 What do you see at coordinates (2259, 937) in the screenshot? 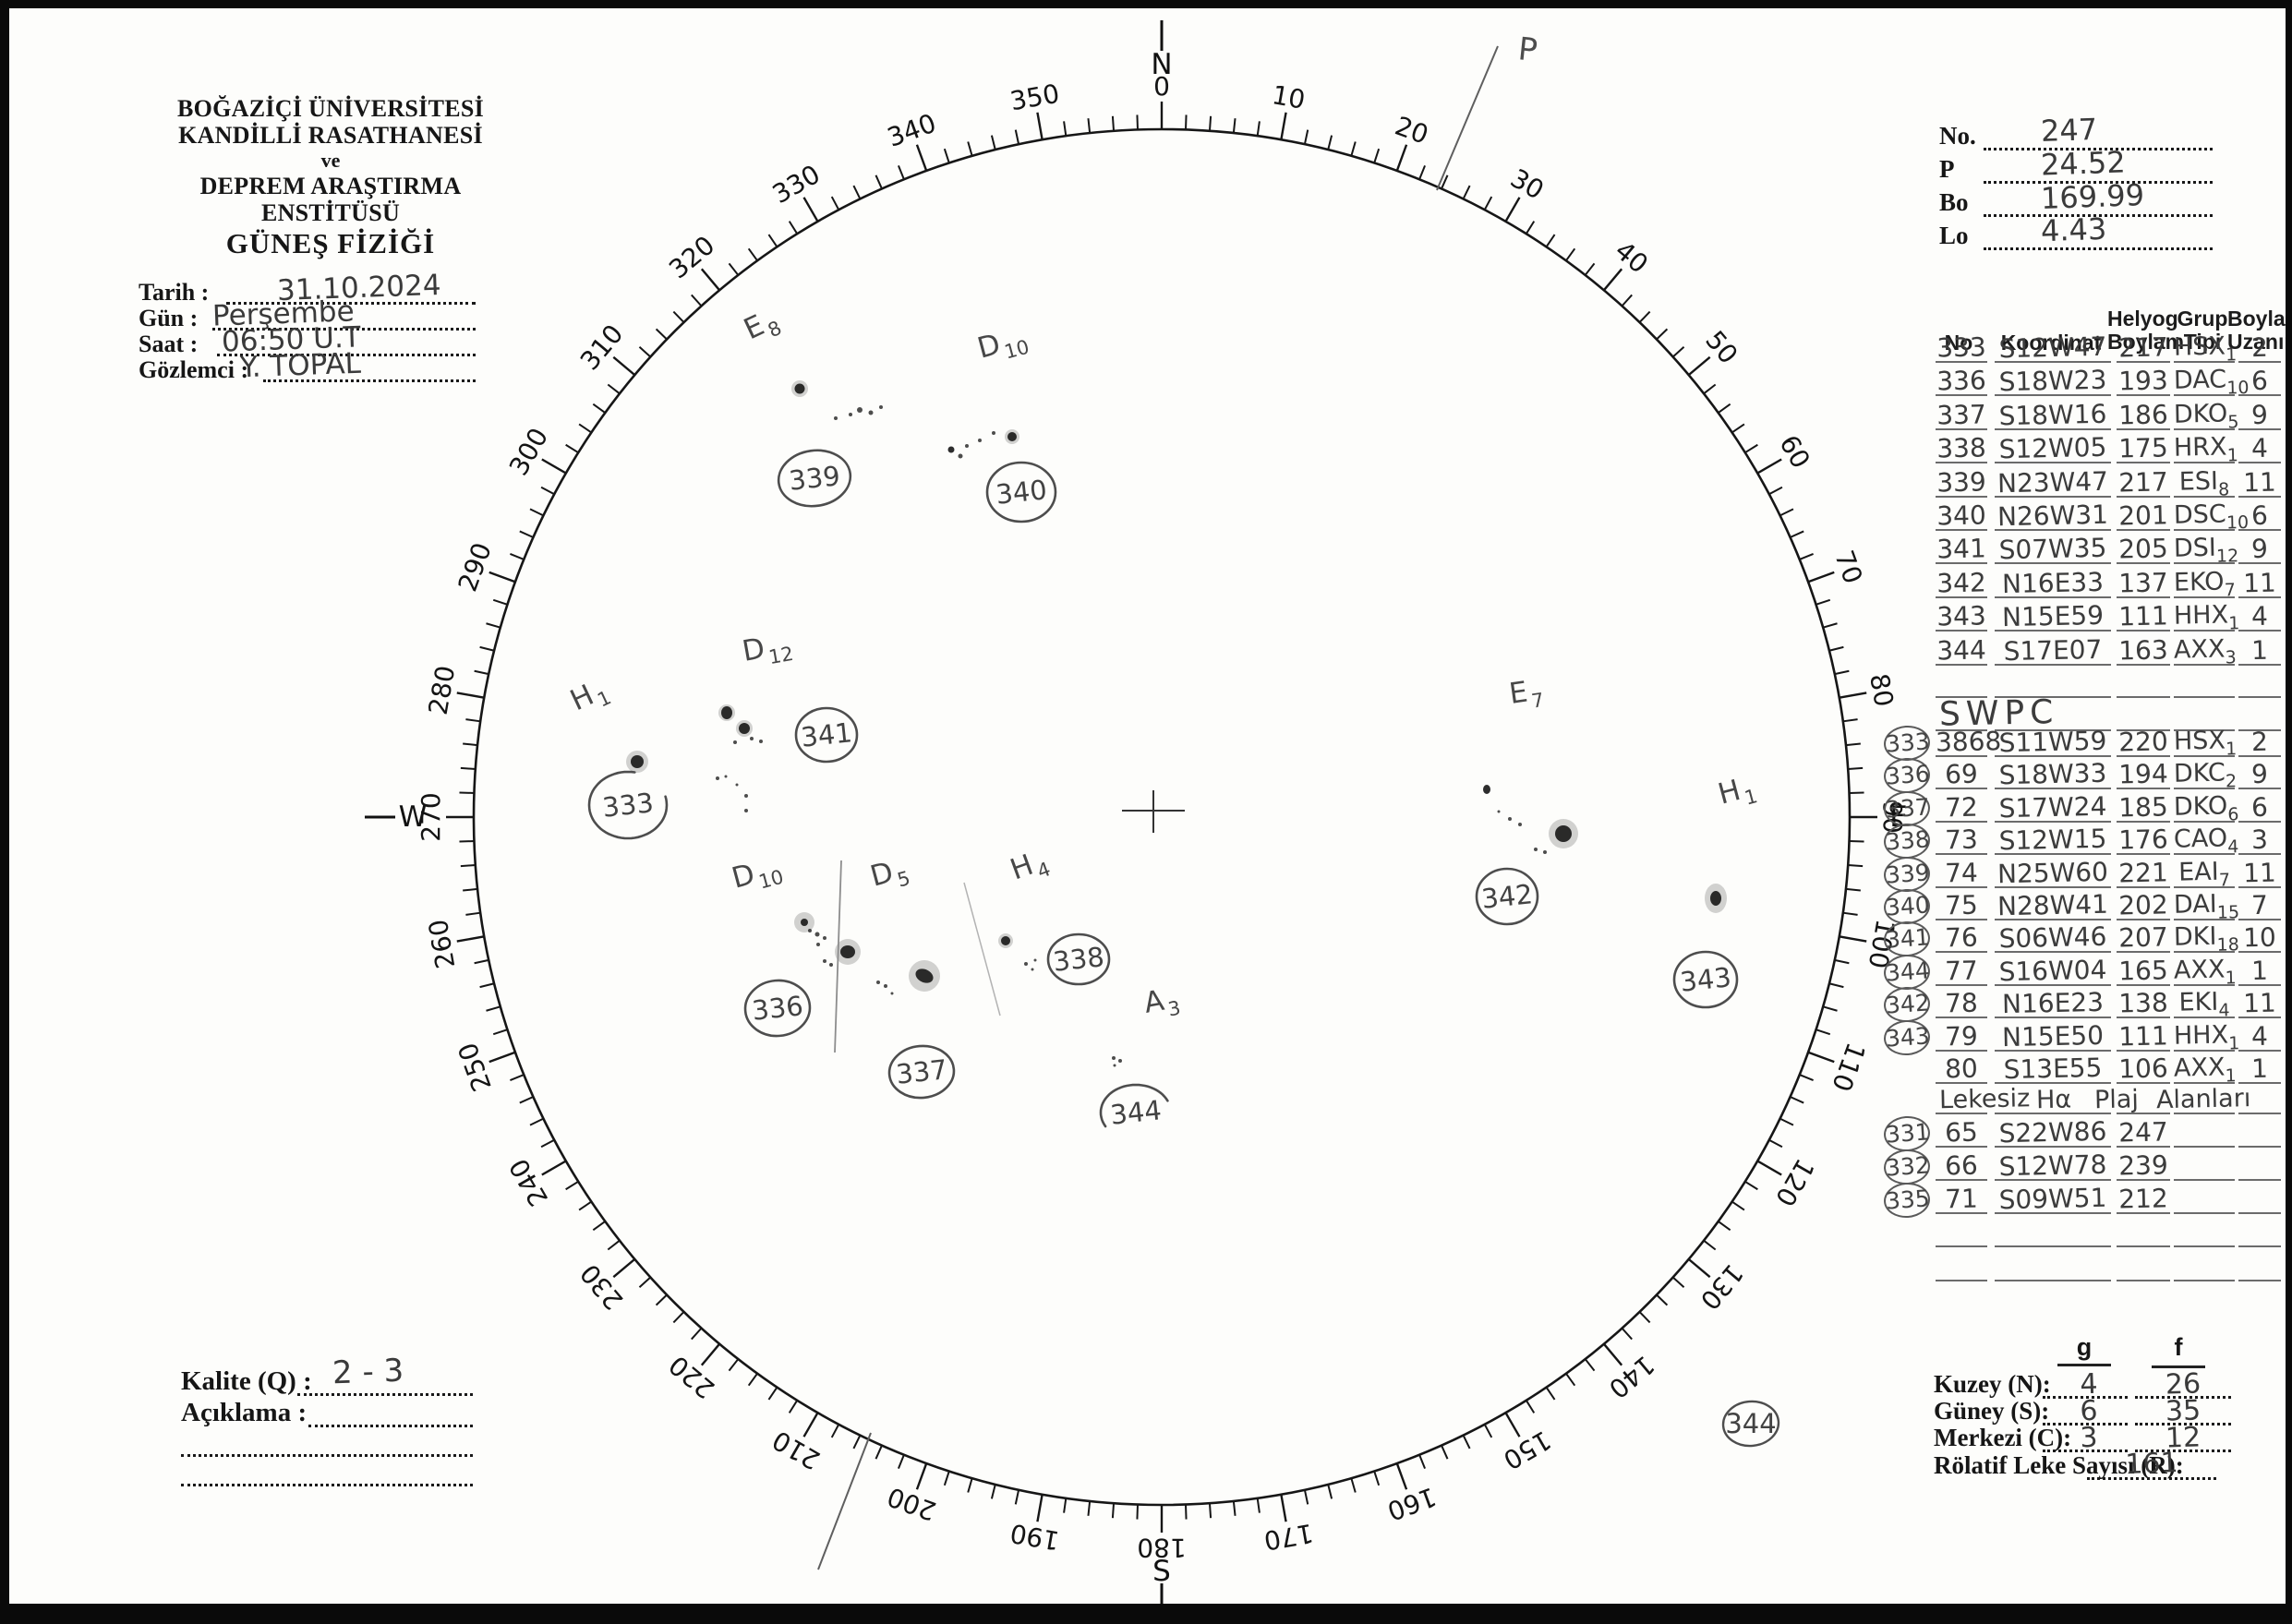
I see `cell-boylam-uzanim: 10` at bounding box center [2259, 937].